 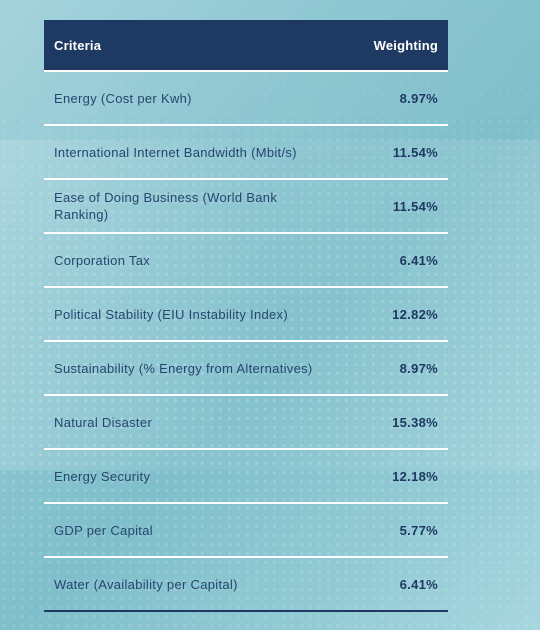 What do you see at coordinates (146, 584) in the screenshot?
I see `criteria-cell: Water (Availability per Capital)` at bounding box center [146, 584].